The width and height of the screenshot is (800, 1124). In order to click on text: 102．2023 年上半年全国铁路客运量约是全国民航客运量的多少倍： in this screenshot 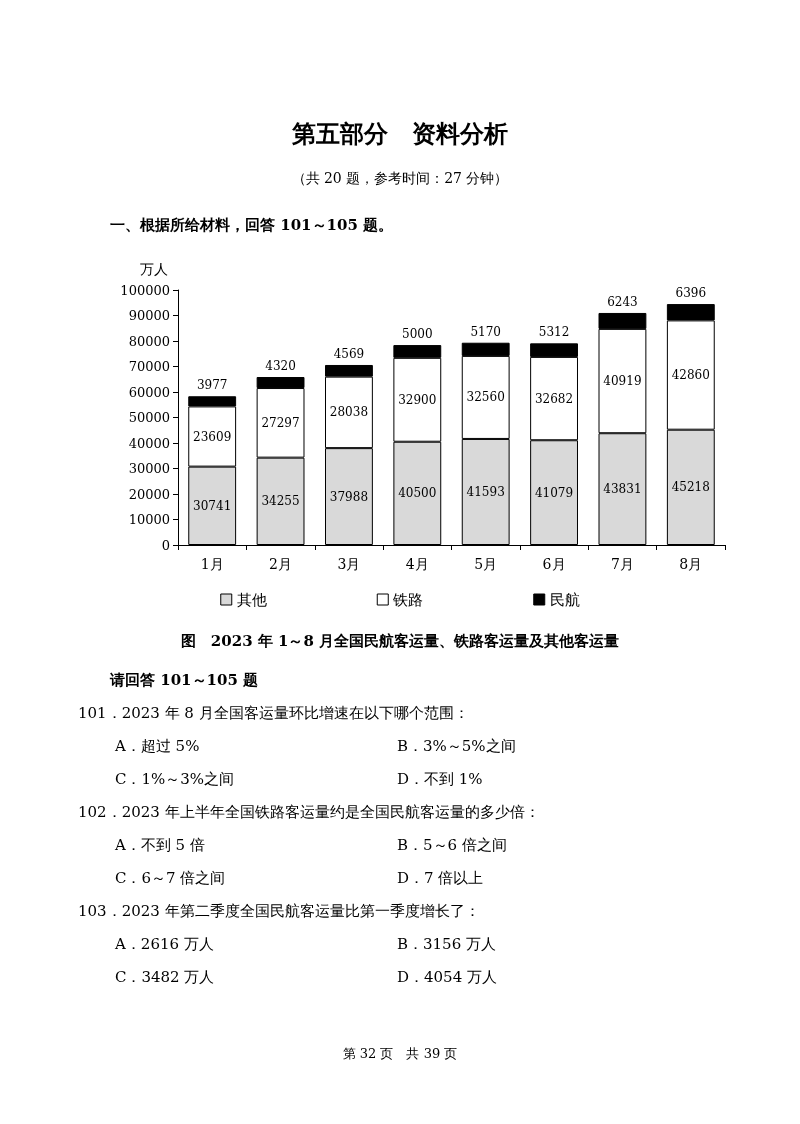, I will do `click(309, 812)`.